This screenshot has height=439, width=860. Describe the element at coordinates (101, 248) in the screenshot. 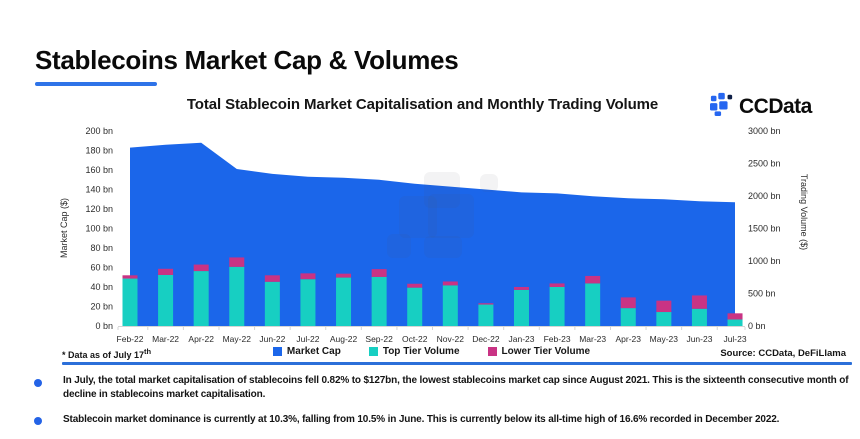

I see `svg-text: 80 bn` at that location.